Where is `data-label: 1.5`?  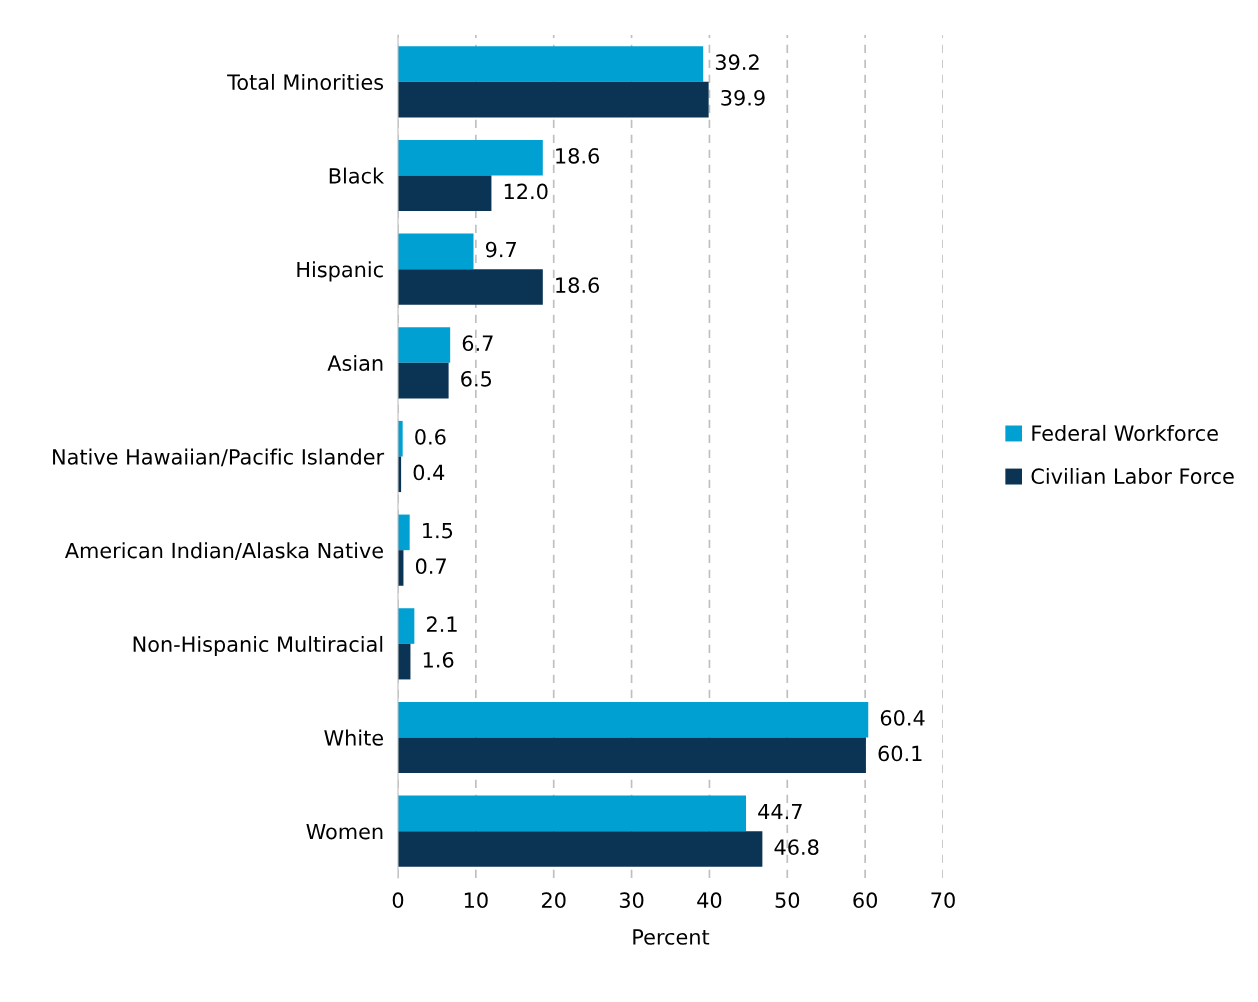 data-label: 1.5 is located at coordinates (438, 530).